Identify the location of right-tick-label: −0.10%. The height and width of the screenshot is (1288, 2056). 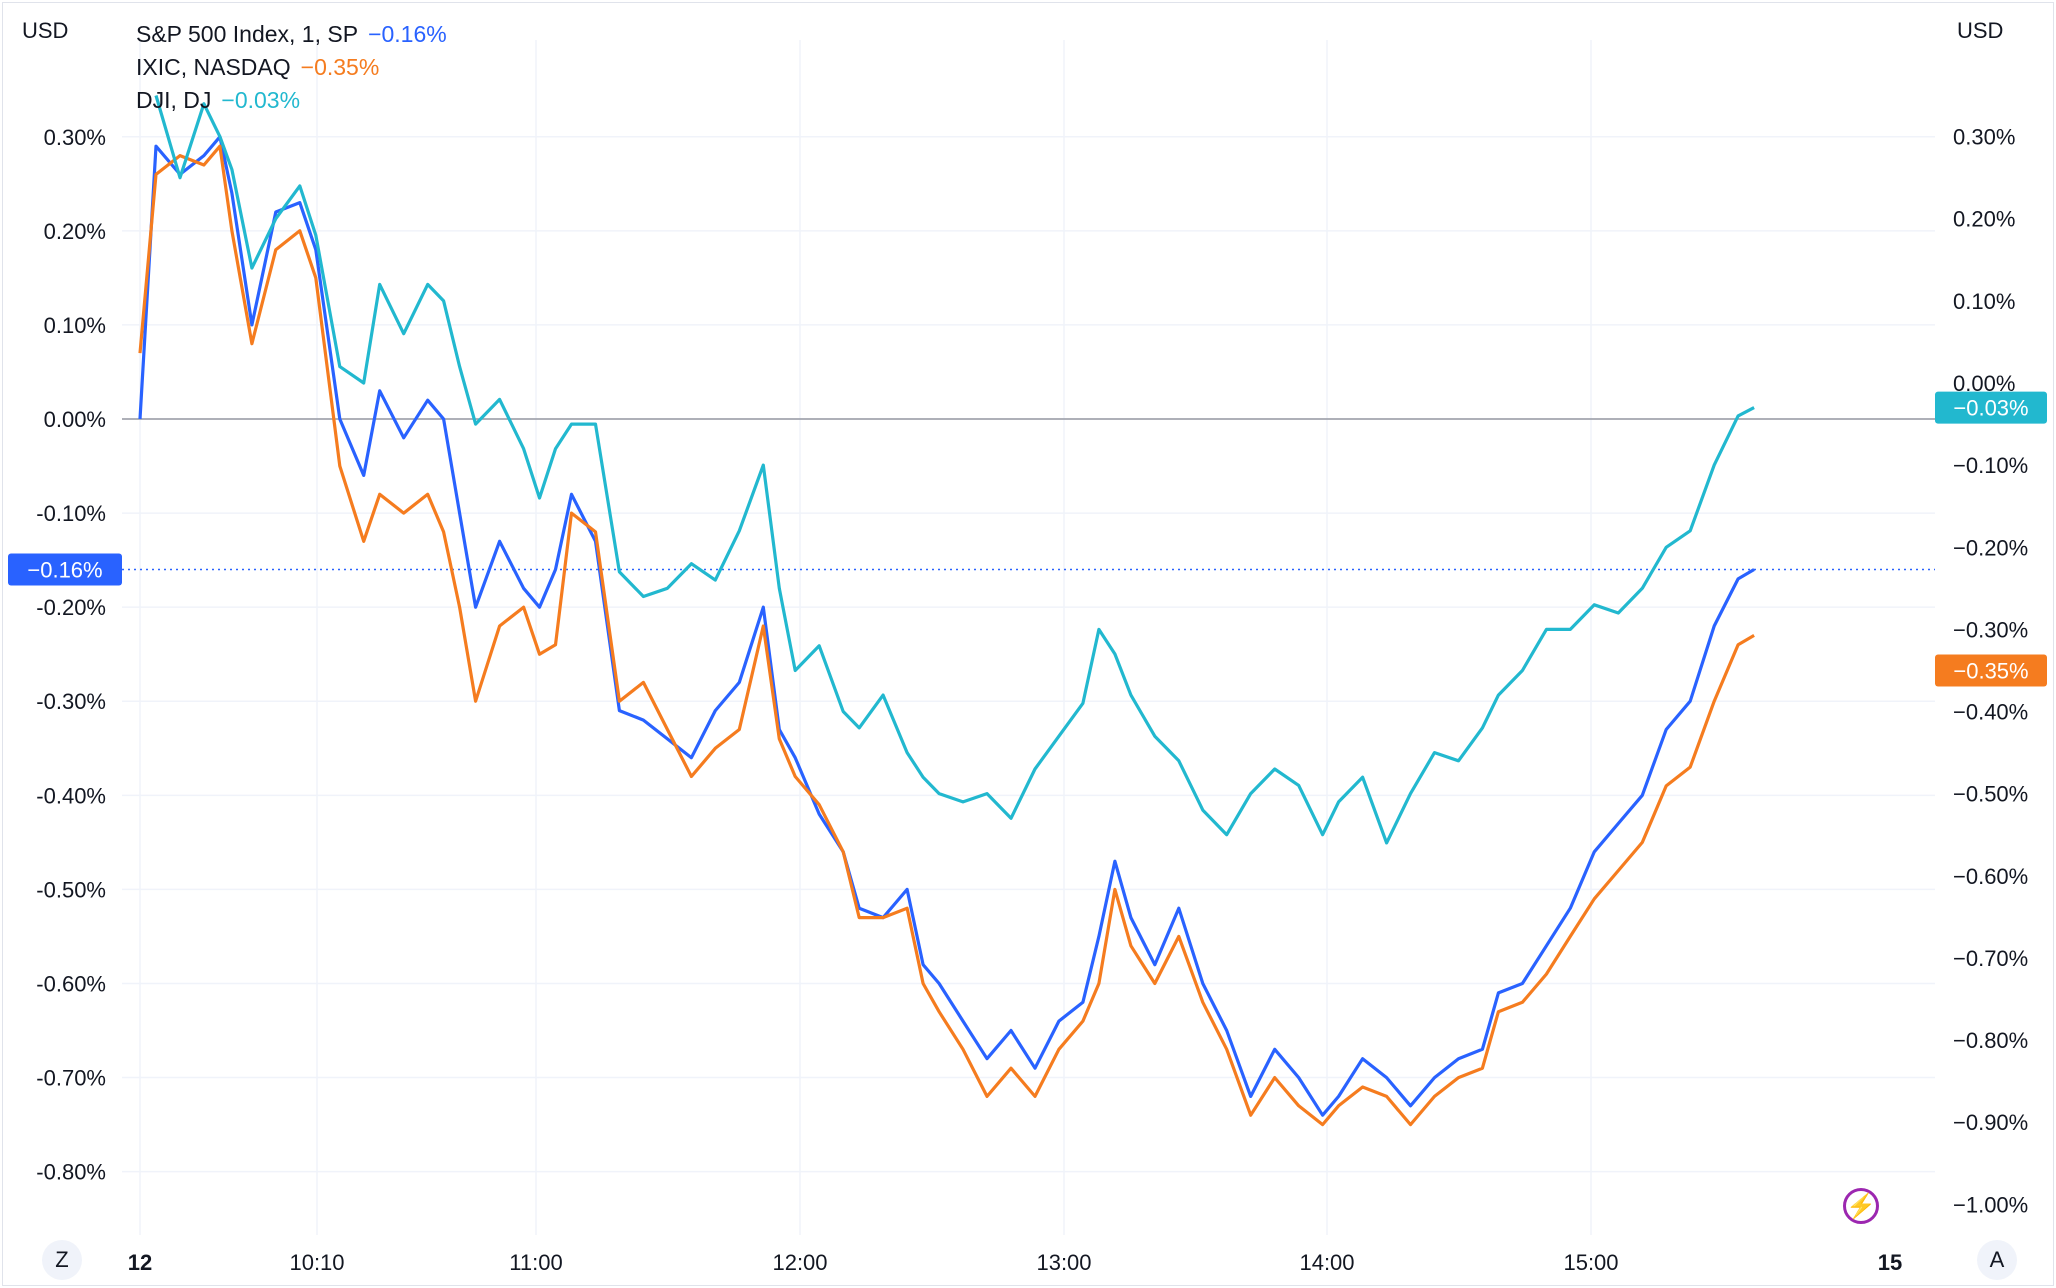
(1990, 465).